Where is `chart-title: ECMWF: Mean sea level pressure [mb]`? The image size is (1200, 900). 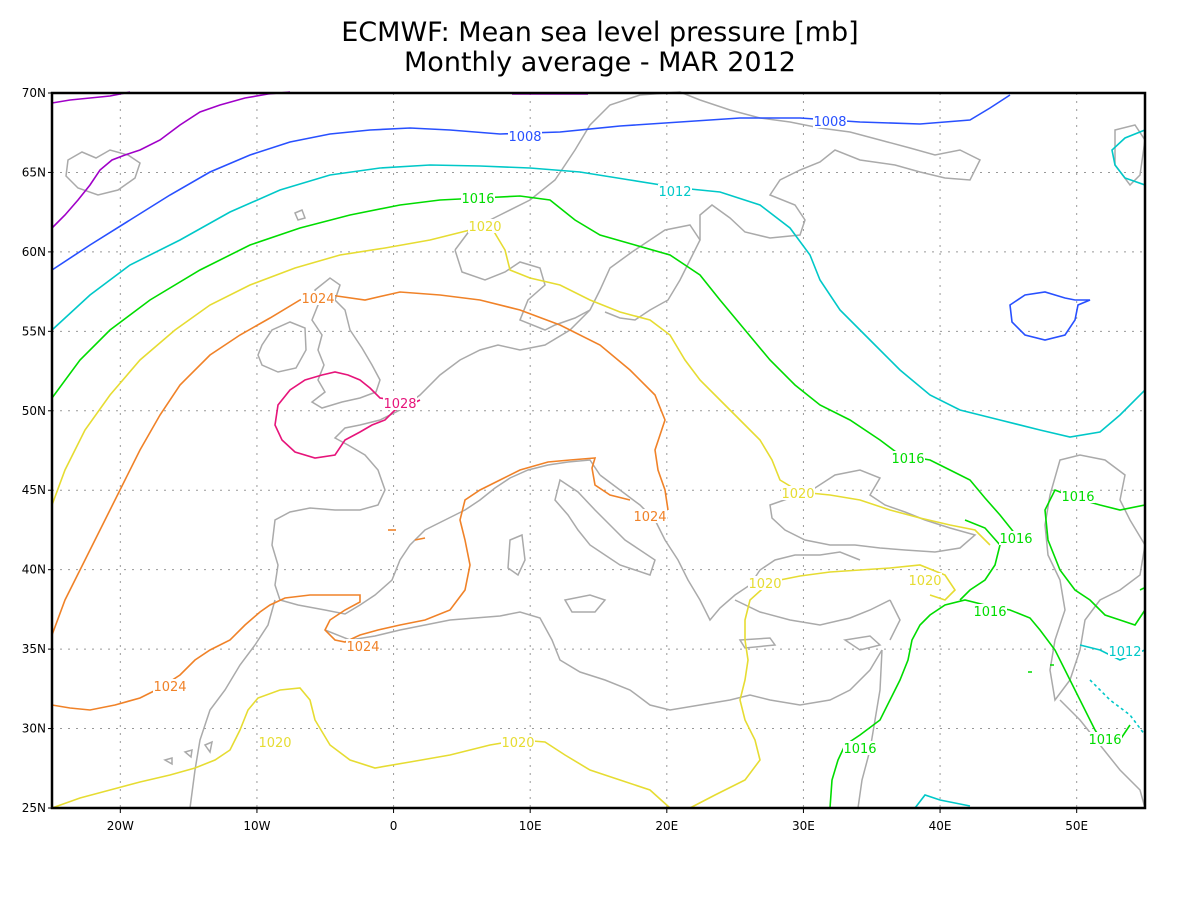
chart-title: ECMWF: Mean sea level pressure [mb] is located at coordinates (600, 32).